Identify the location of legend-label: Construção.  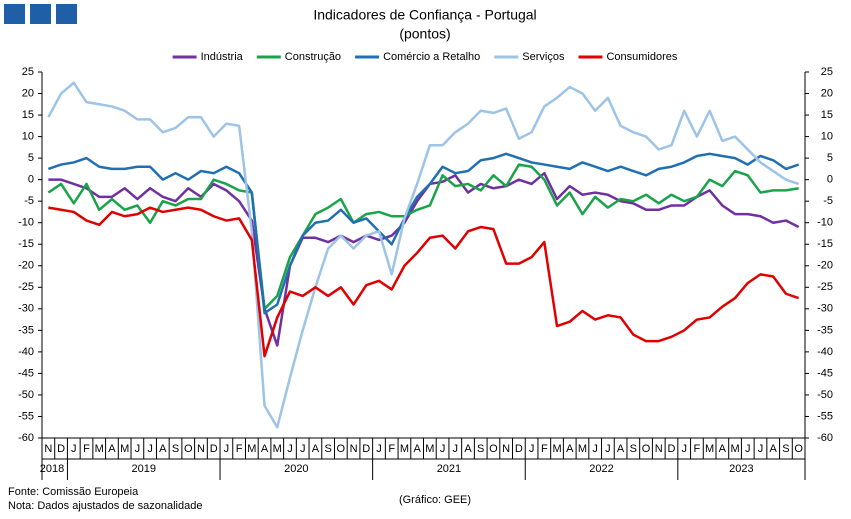
(313, 57).